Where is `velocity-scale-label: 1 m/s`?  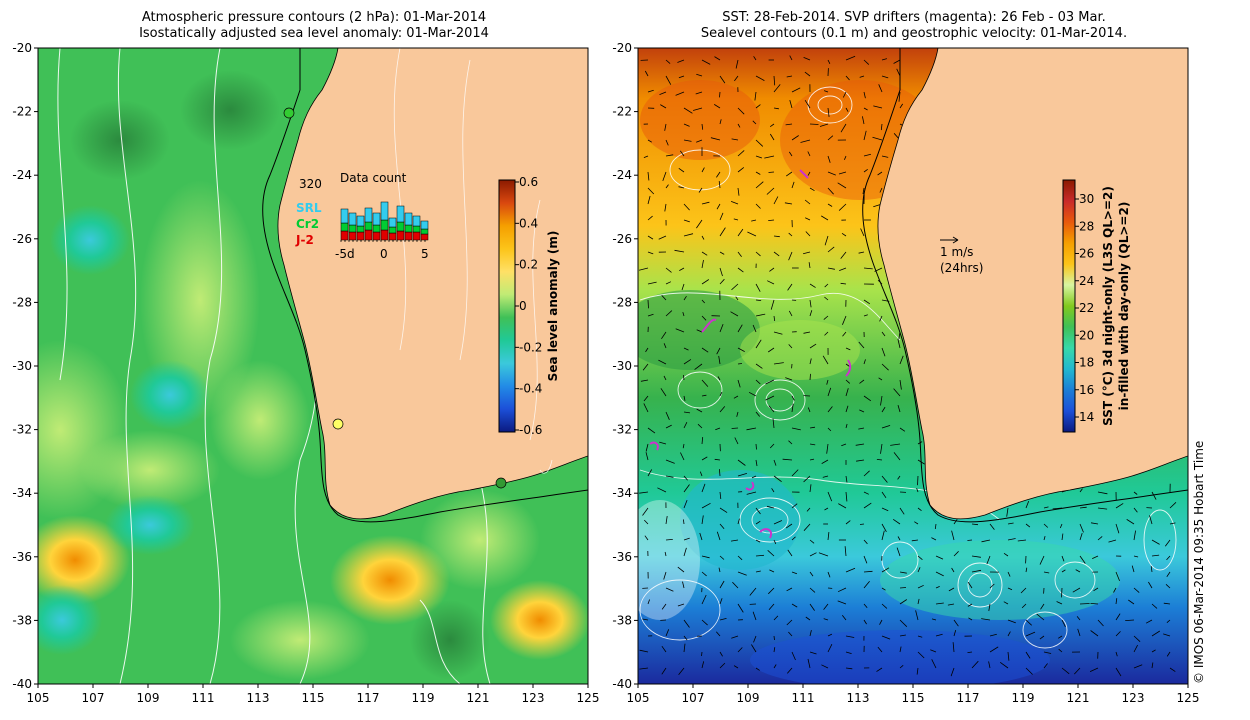
velocity-scale-label: 1 m/s is located at coordinates (956, 252).